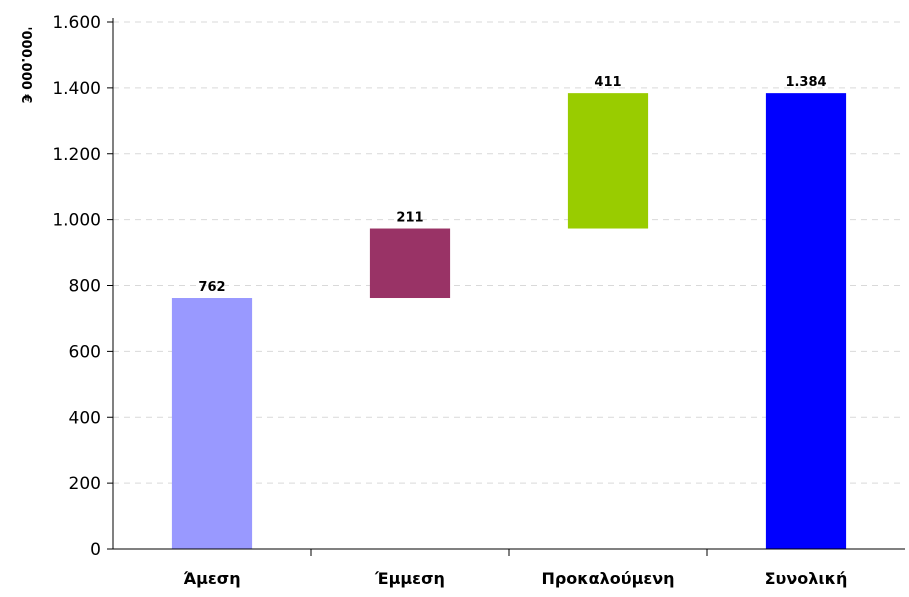 Image resolution: width=909 pixels, height=597 pixels. What do you see at coordinates (409, 578) in the screenshot?
I see `x-category-label: Έμμεση` at bounding box center [409, 578].